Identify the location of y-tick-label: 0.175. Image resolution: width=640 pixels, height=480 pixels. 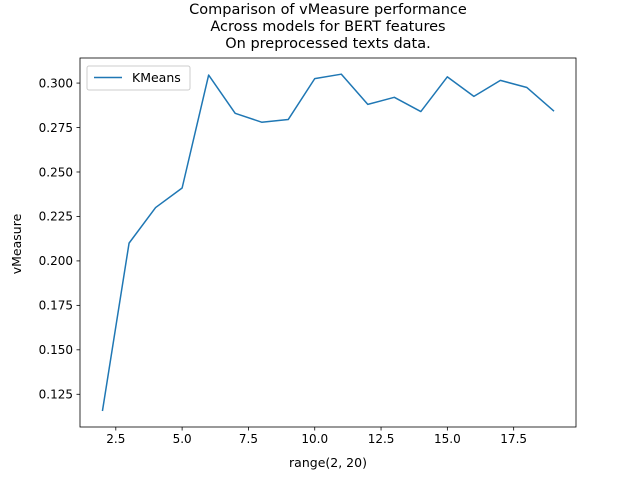
(56, 306).